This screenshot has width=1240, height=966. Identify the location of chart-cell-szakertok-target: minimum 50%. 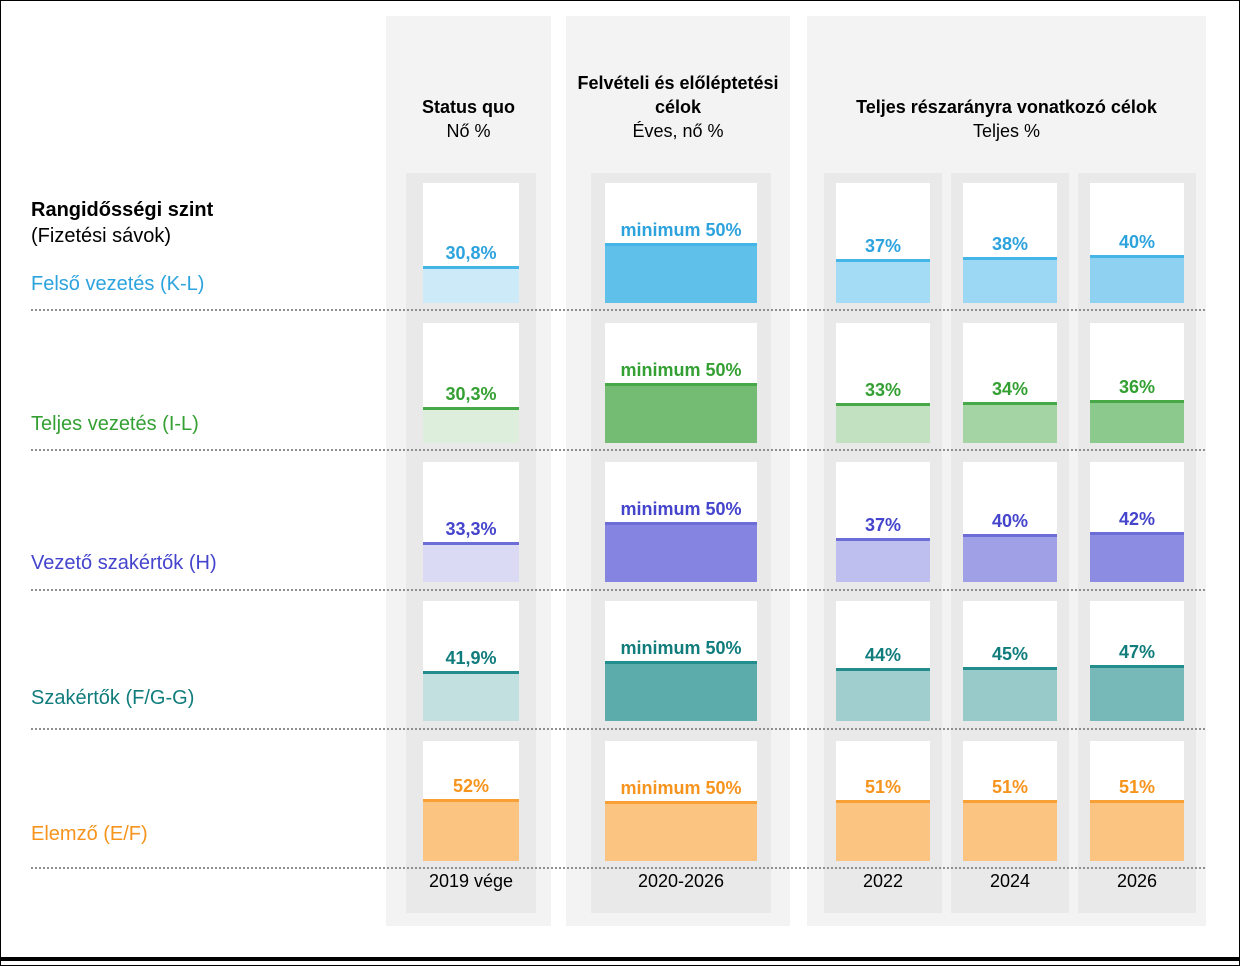
(681, 661).